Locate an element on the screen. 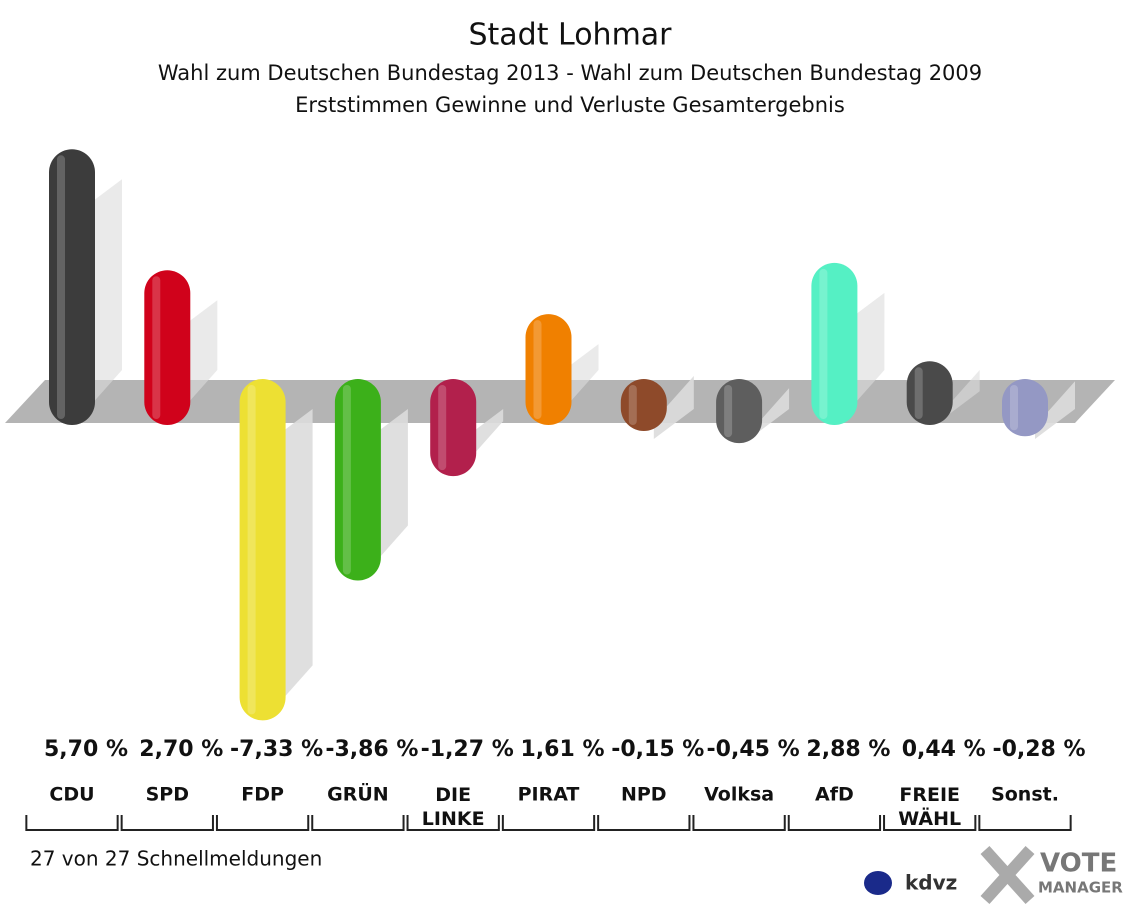  x-tick-label: PIRAT is located at coordinates (549, 795).